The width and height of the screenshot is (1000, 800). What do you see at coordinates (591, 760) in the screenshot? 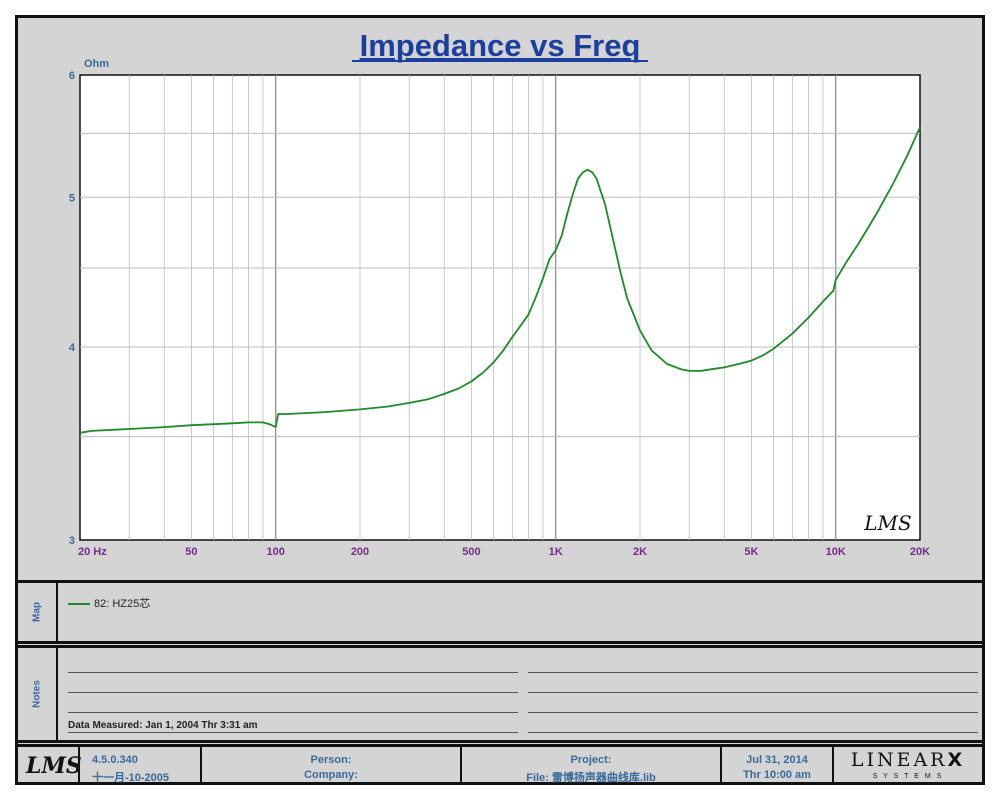
I see `project-label: Project:` at bounding box center [591, 760].